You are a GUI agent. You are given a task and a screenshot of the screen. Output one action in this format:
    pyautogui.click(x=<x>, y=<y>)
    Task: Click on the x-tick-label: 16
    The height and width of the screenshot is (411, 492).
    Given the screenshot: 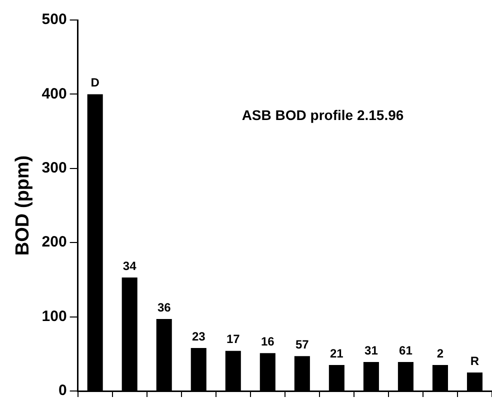 What is the action you would take?
    pyautogui.click(x=267, y=341)
    